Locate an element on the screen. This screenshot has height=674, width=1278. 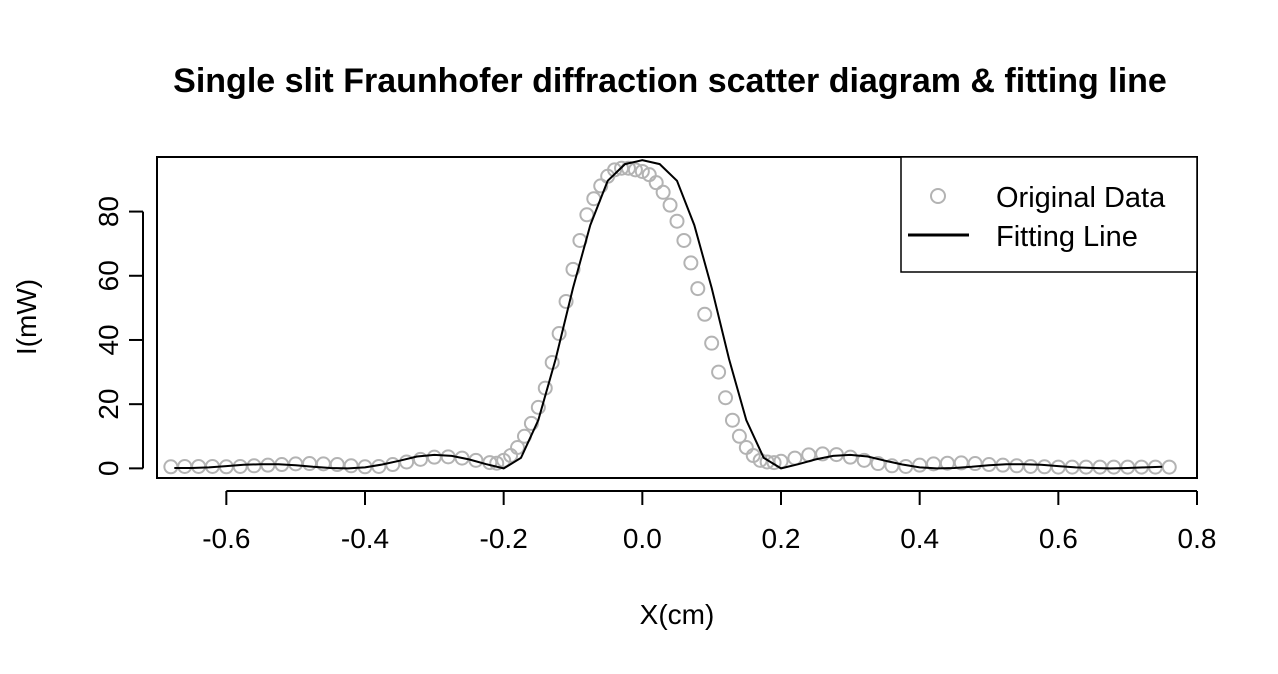
y-tick-label: 80 is located at coordinates (108, 211).